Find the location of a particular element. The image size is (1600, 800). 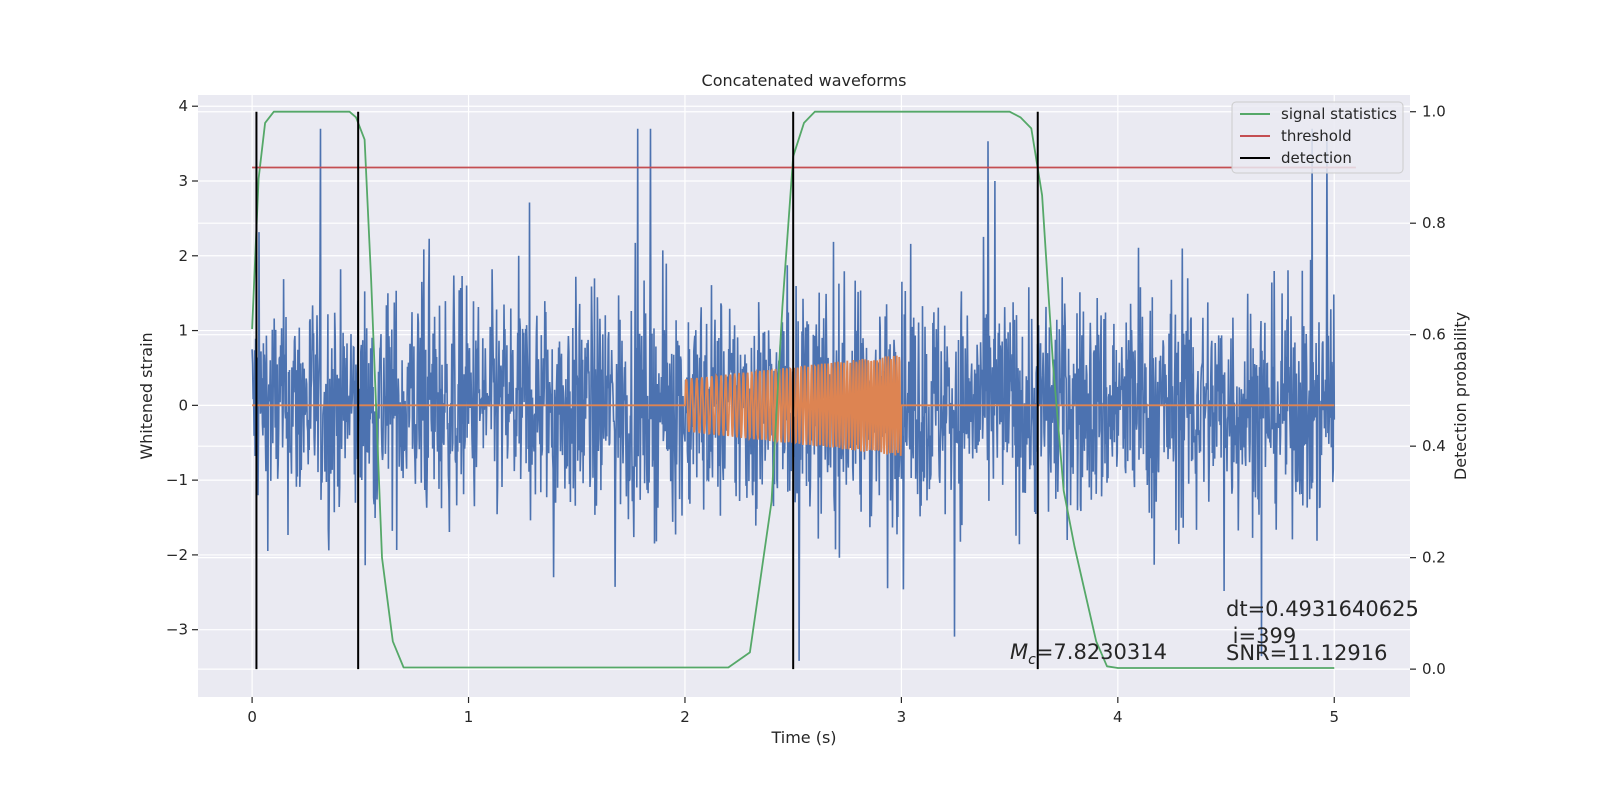

y-right-tick-label: 0.2 is located at coordinates (1434, 558).